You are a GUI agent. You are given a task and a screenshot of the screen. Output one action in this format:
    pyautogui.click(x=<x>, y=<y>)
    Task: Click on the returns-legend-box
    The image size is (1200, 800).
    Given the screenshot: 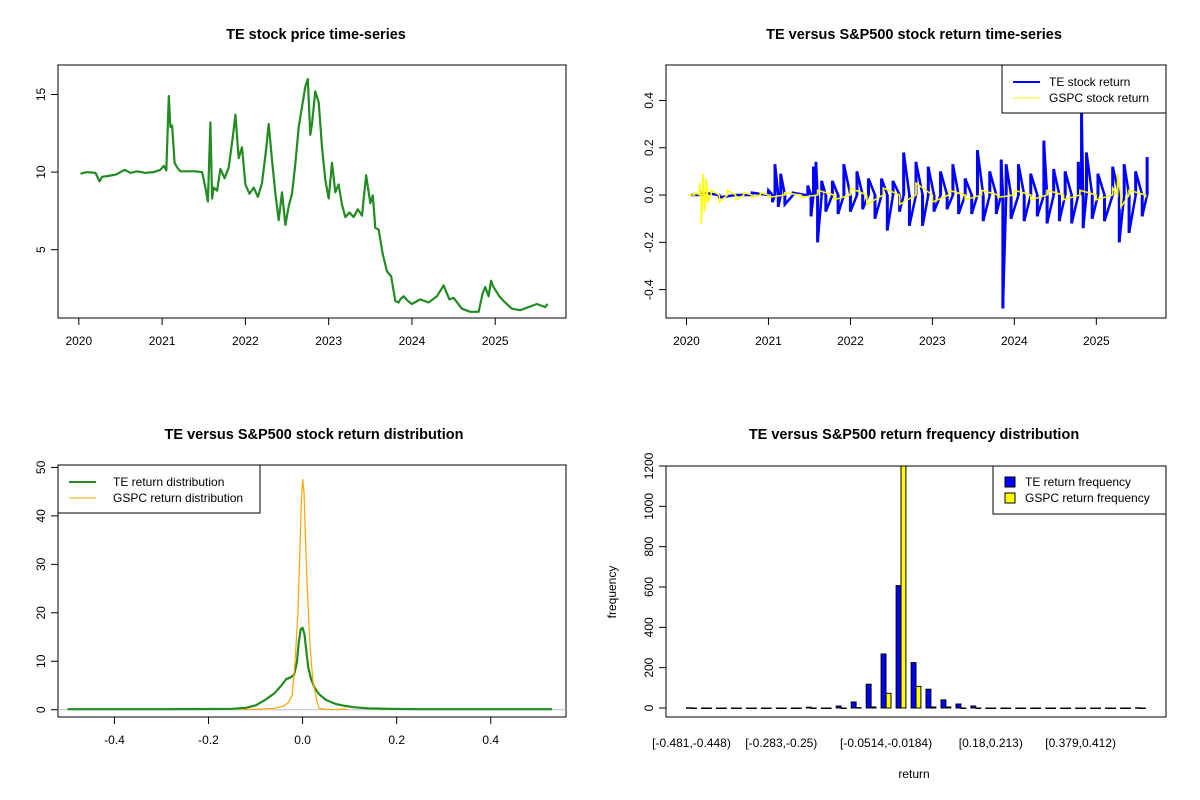 What is the action you would take?
    pyautogui.click(x=1084, y=89)
    